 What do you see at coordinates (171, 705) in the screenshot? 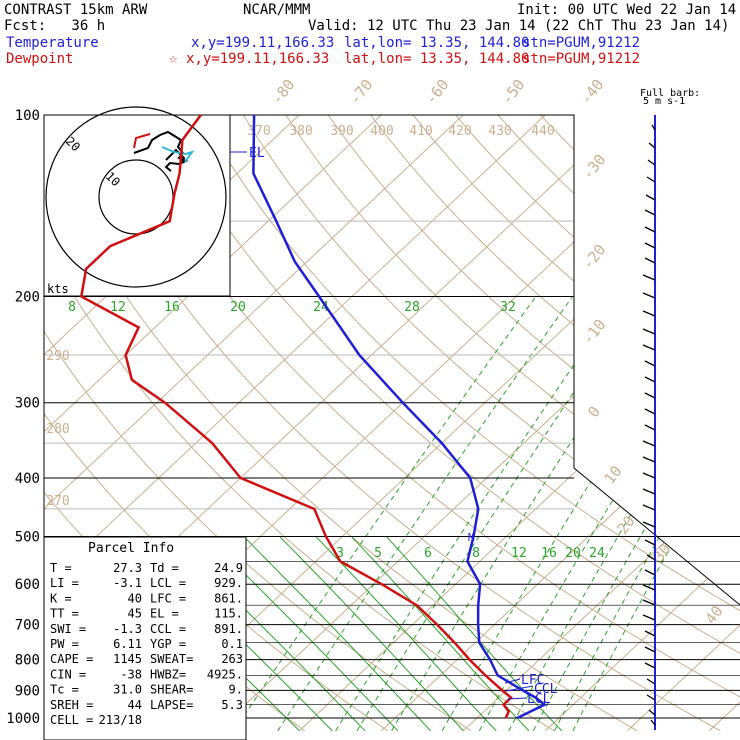
I see `parcel-field-label: LAPSE=` at bounding box center [171, 705].